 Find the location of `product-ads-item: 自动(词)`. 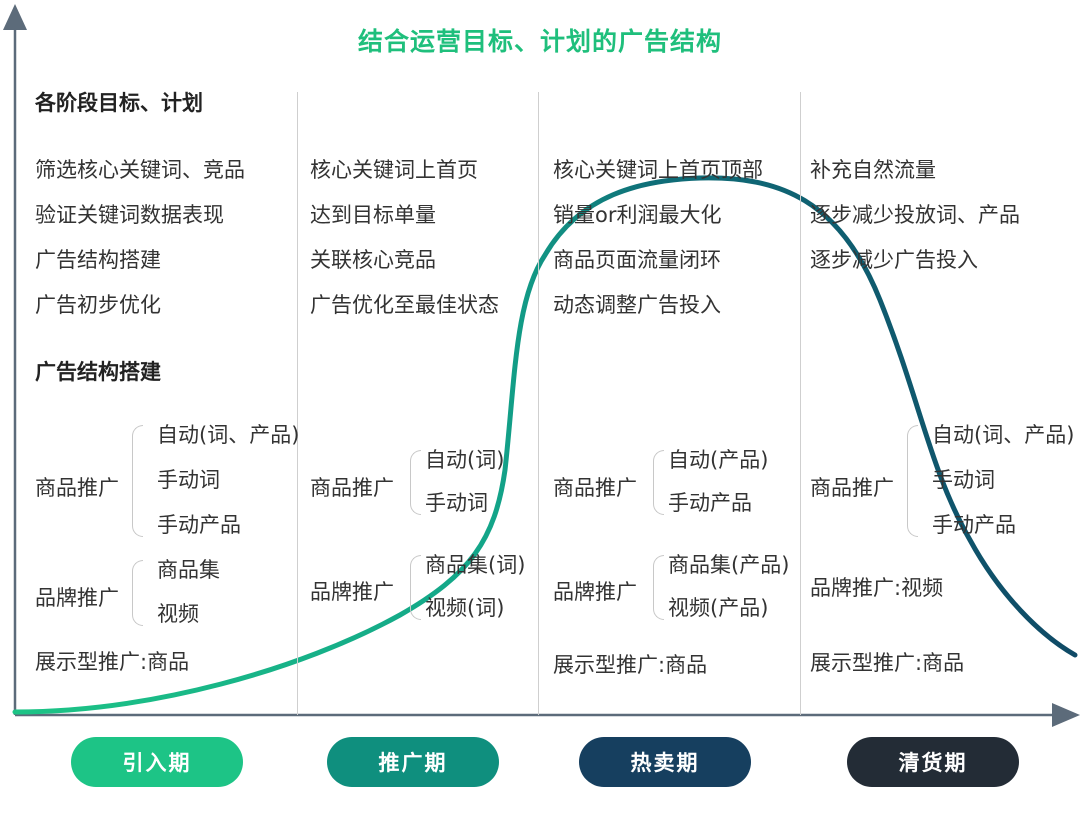

product-ads-item: 自动(词) is located at coordinates (465, 460).